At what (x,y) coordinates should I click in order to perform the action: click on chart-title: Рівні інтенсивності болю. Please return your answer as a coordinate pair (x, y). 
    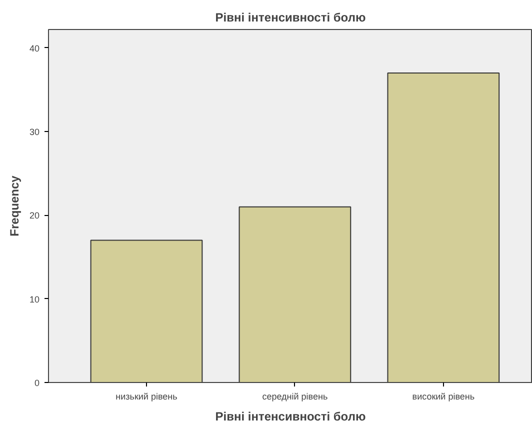
    Looking at the image, I should click on (290, 17).